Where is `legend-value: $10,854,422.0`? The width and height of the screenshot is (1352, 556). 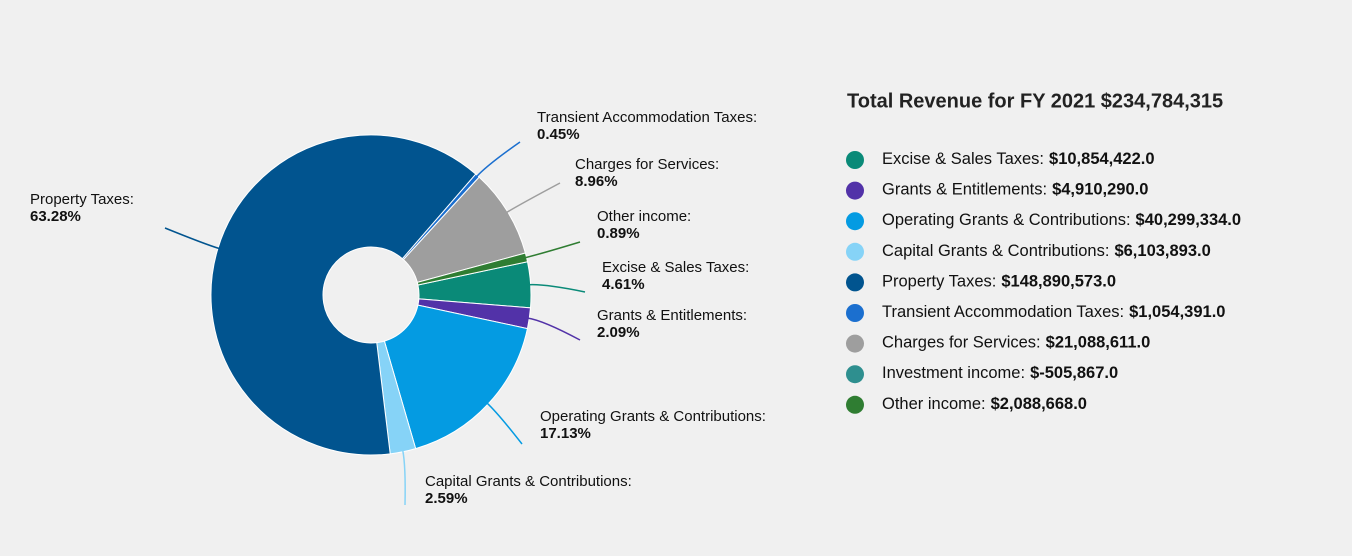
legend-value: $10,854,422.0 is located at coordinates (1102, 159).